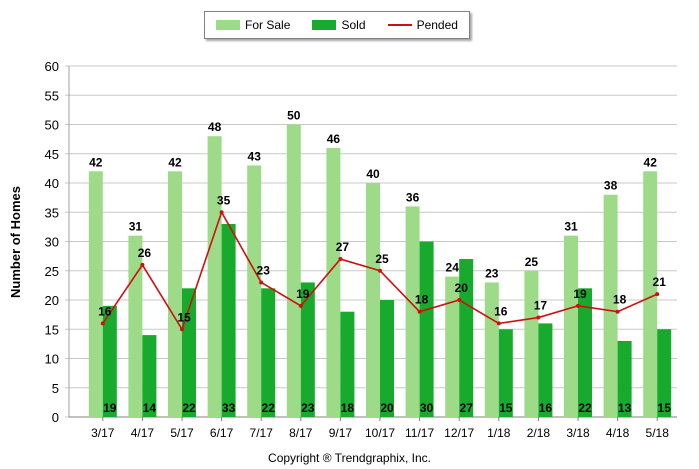 This screenshot has height=469, width=699. What do you see at coordinates (353, 25) in the screenshot?
I see `legend-label-sold: Sold` at bounding box center [353, 25].